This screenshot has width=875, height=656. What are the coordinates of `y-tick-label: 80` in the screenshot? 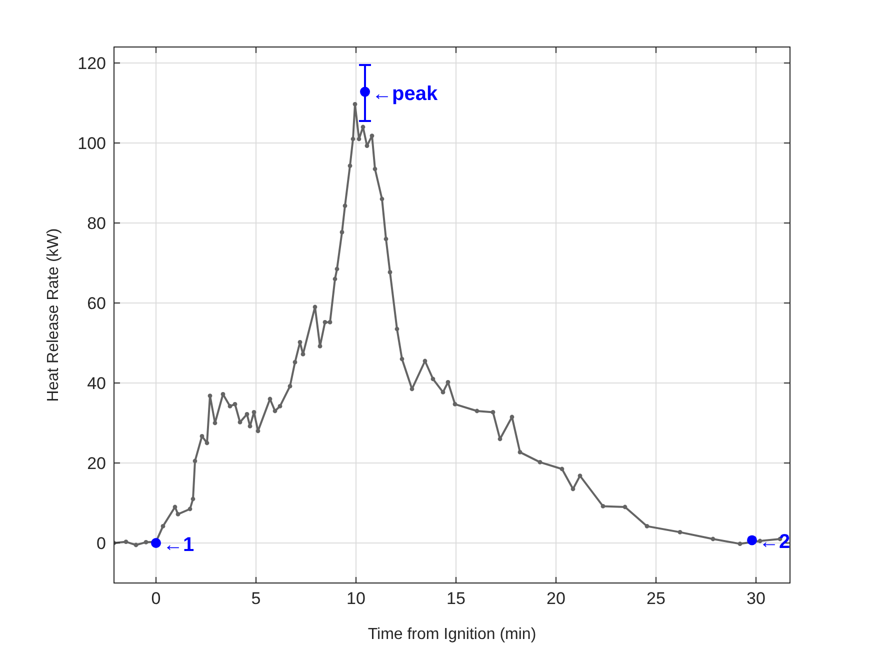 It's located at (96, 223).